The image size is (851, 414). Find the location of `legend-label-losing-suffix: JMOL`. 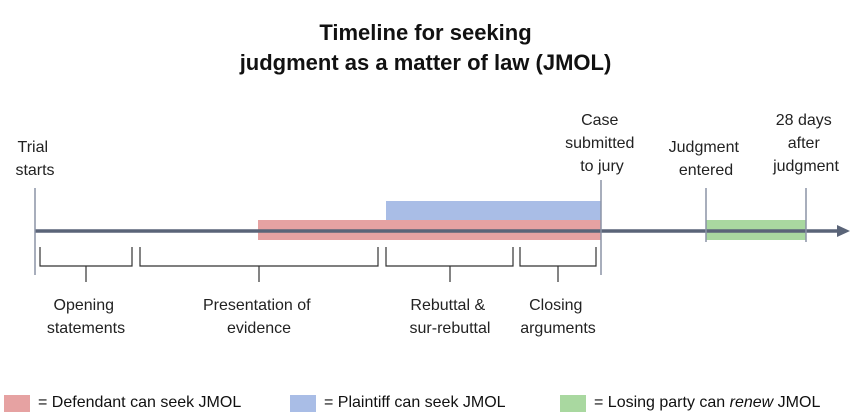

legend-label-losing-suffix: JMOL is located at coordinates (797, 402).